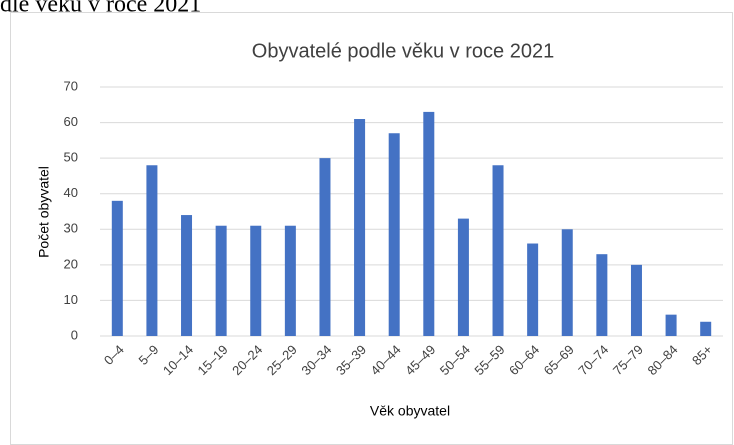 This screenshot has height=445, width=734. What do you see at coordinates (71, 299) in the screenshot?
I see `y-tick-label: 10` at bounding box center [71, 299].